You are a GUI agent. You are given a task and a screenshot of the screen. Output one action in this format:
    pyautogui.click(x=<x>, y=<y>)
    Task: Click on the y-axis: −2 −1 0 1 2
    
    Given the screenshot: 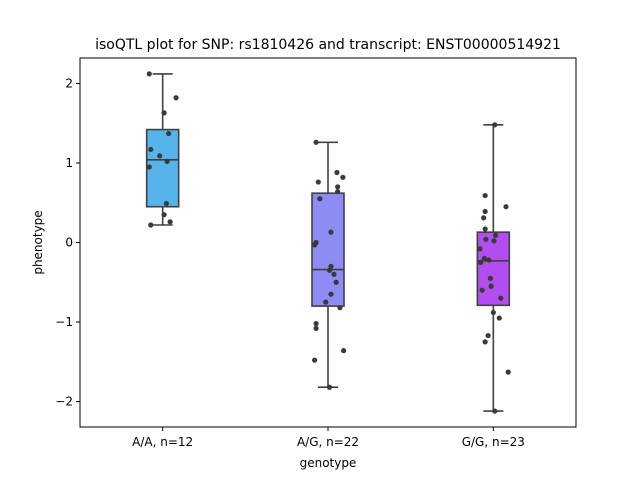 What is the action you would take?
    pyautogui.click(x=67, y=242)
    